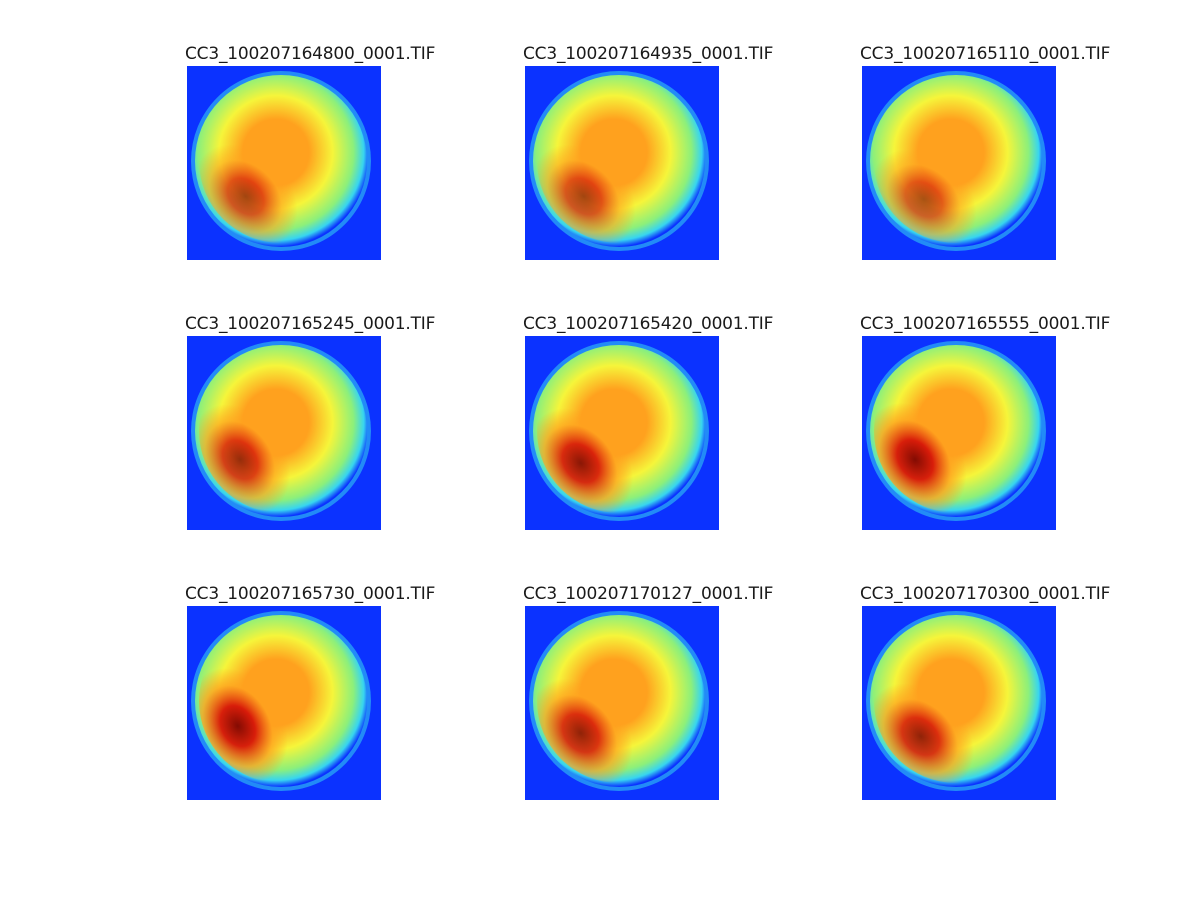  Describe the element at coordinates (648, 54) in the screenshot. I see `panel-title: CC3_100207164935_0001.TIF` at that location.